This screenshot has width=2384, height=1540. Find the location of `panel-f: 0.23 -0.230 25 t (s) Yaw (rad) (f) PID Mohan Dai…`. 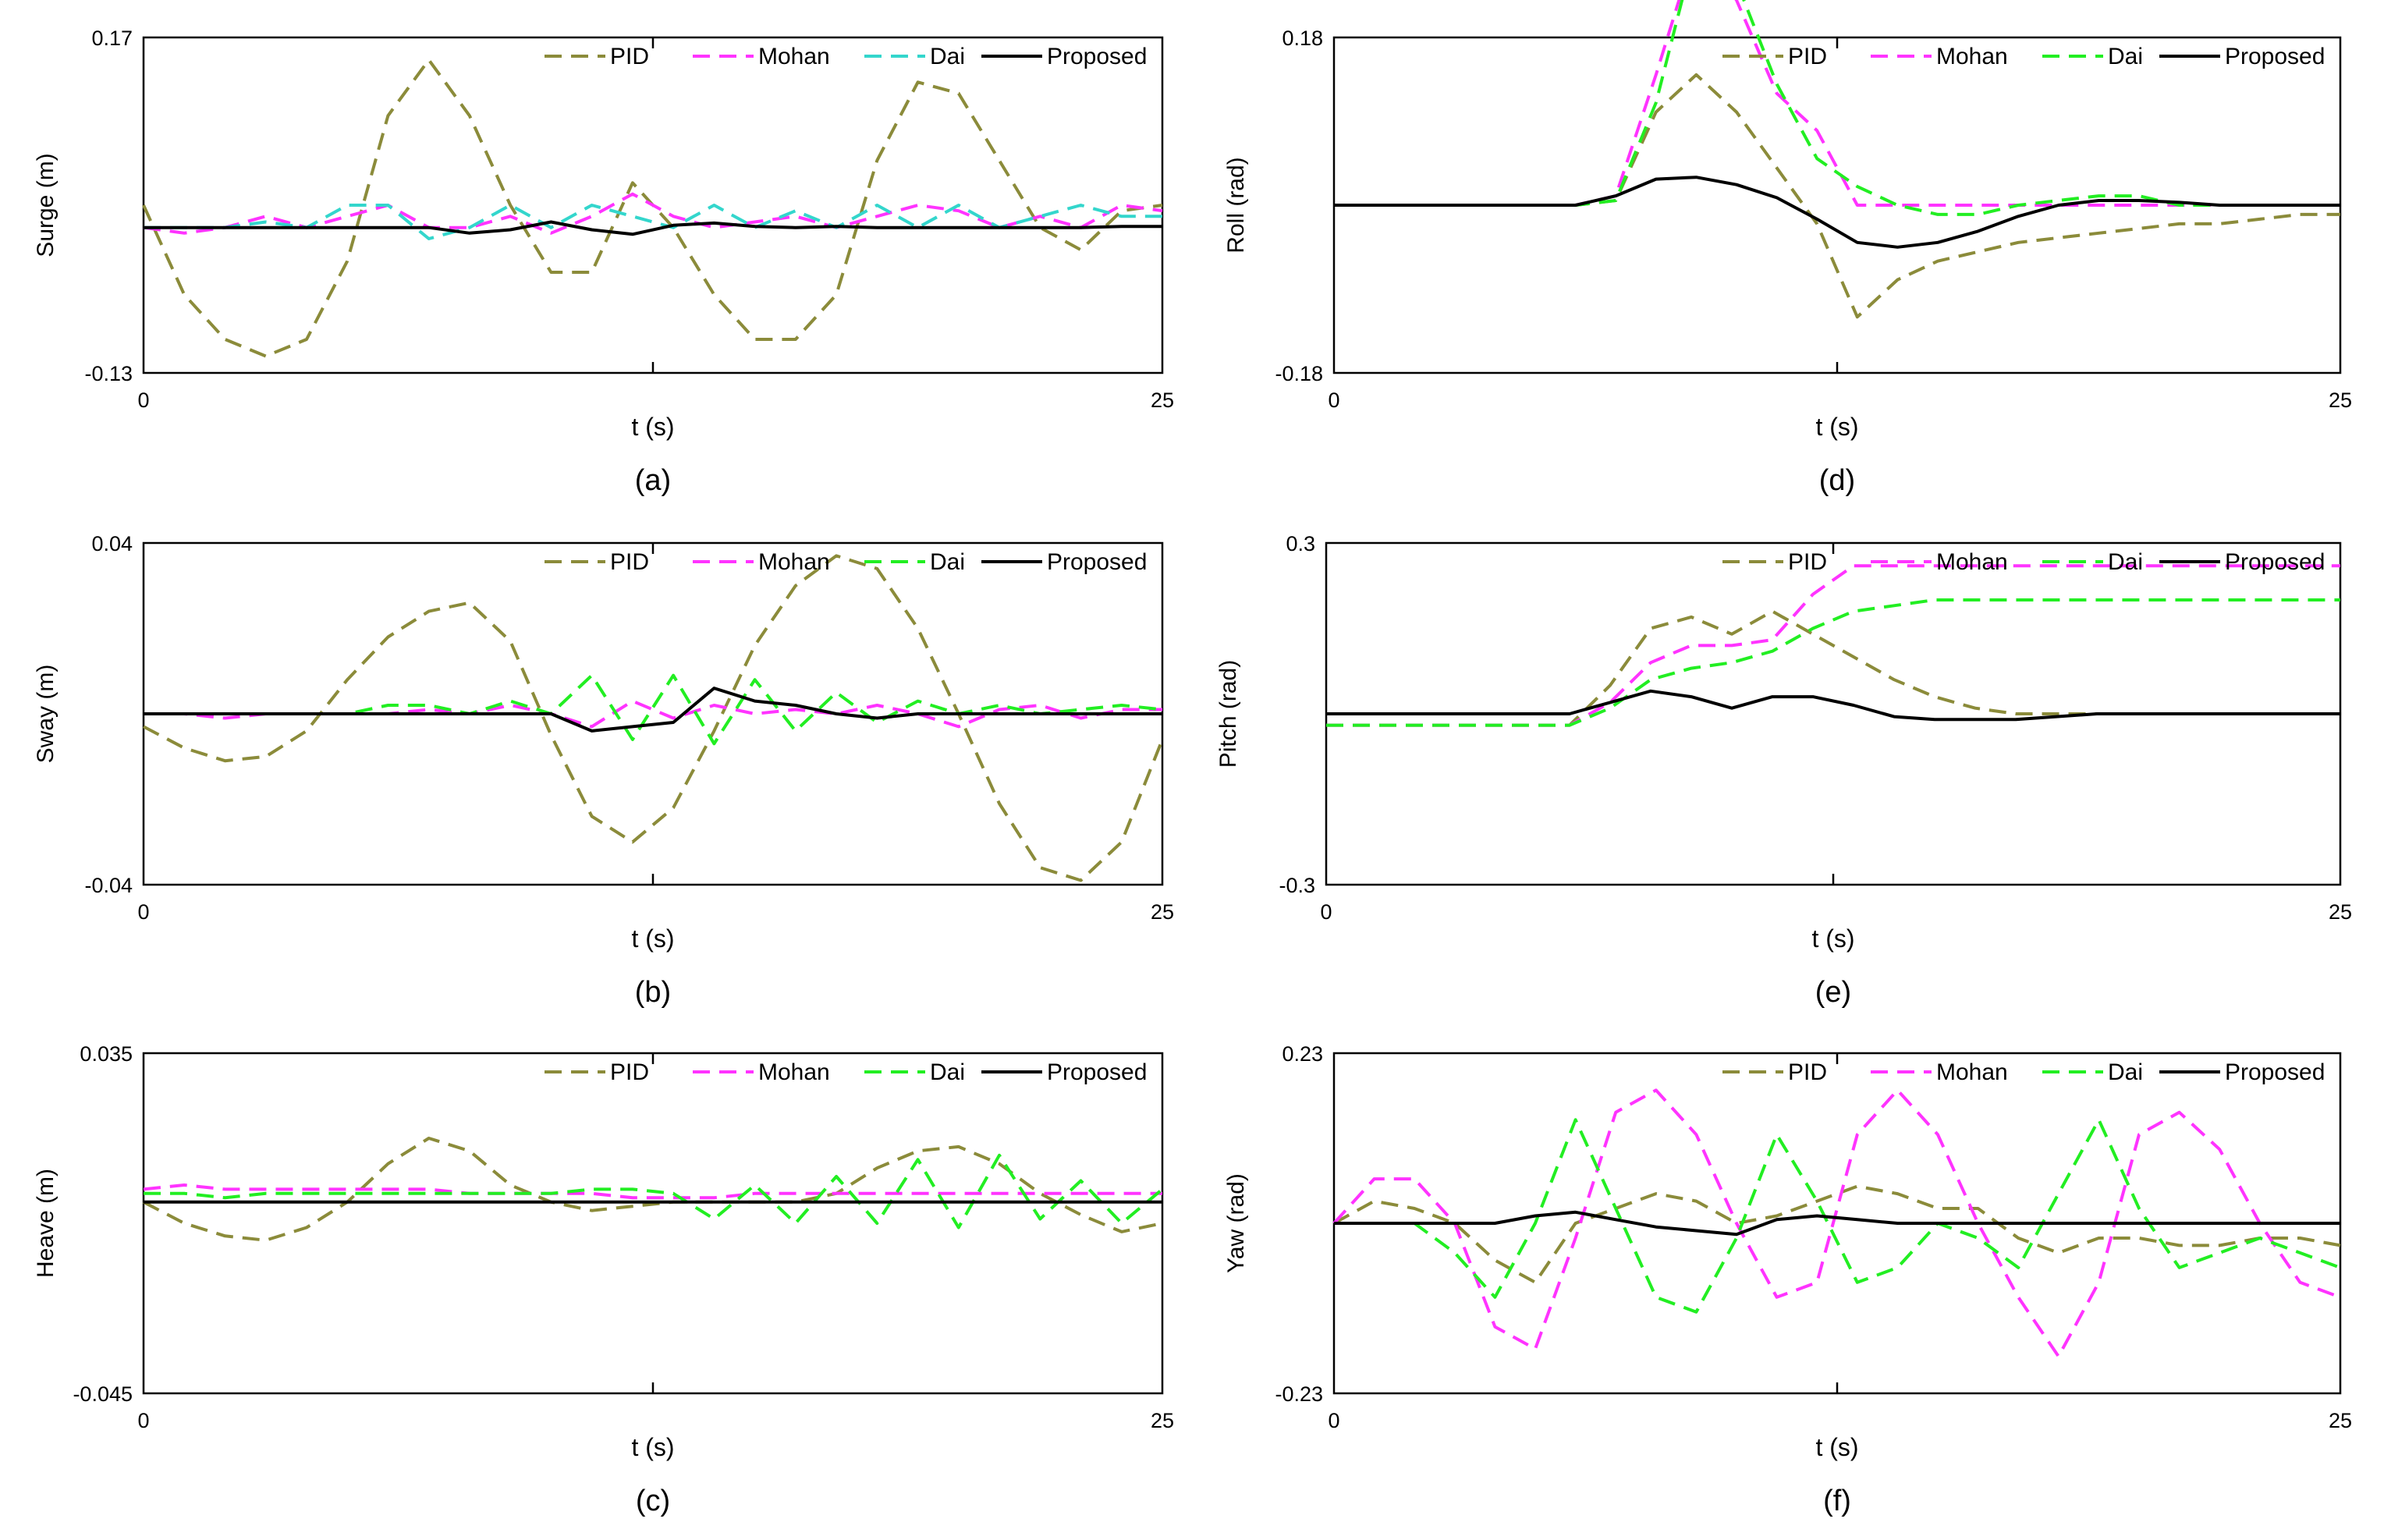

panel-f: 0.23 -0.230 25 t (s) Yaw (rad) (f) PID Mohan Dai… is located at coordinates (1787, 1279).